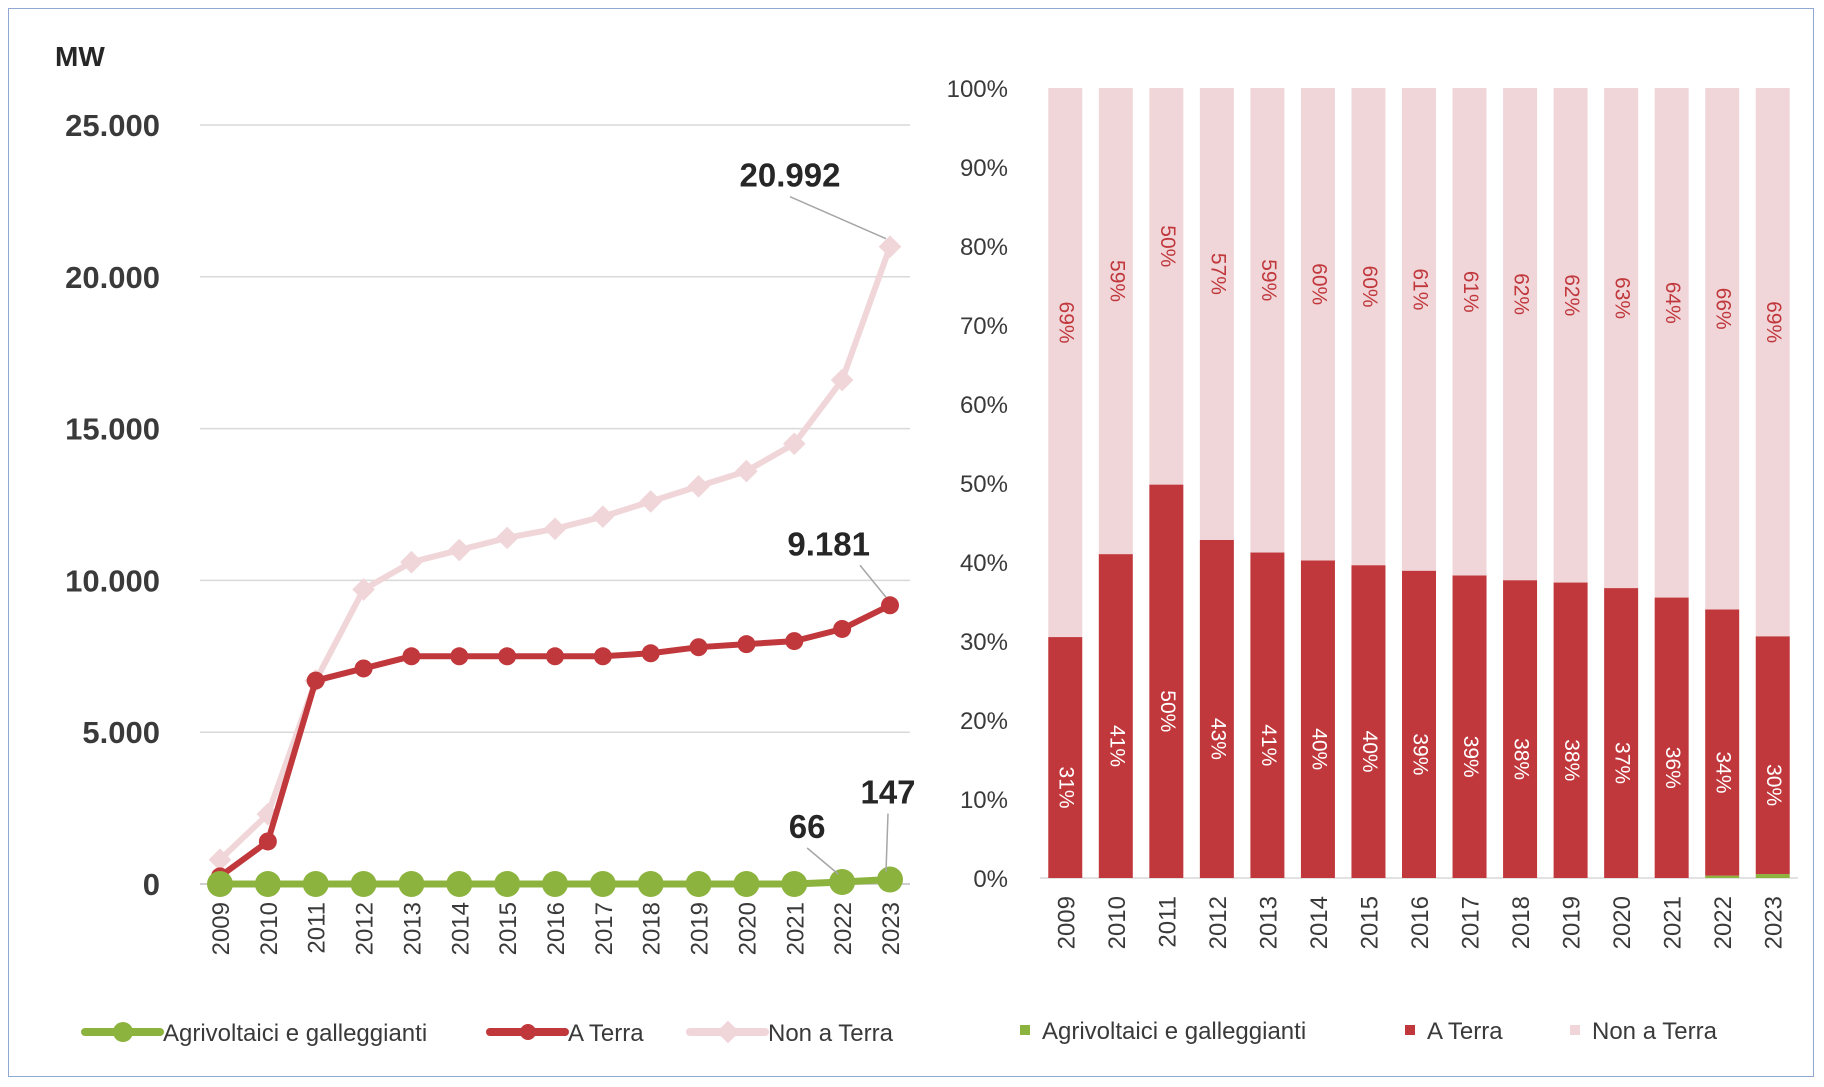  I want to click on data-label: 39%, so click(1470, 757).